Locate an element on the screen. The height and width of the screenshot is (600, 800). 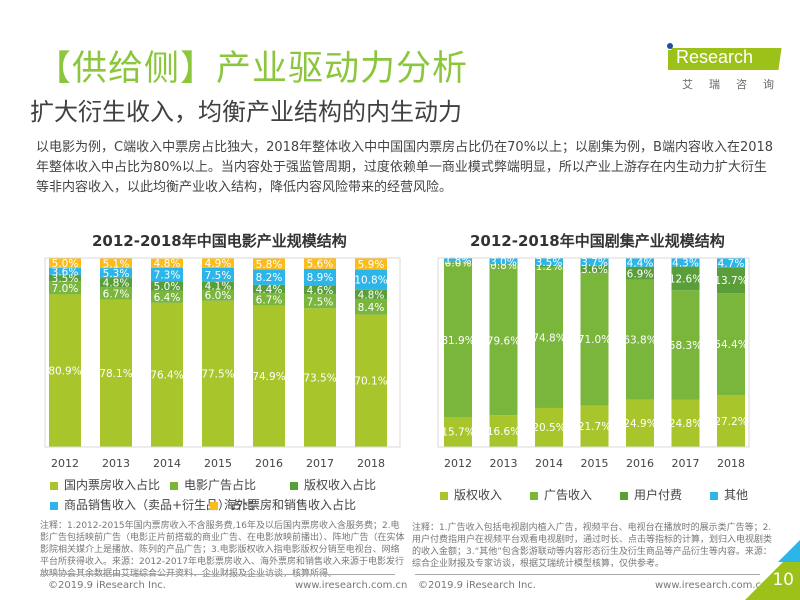
data-label: 12.6% is located at coordinates (685, 279).